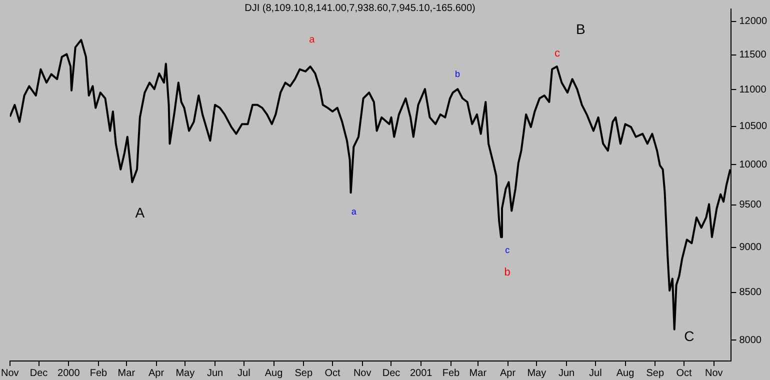 The height and width of the screenshot is (380, 770). Describe the element at coordinates (421, 373) in the screenshot. I see `x-tick-label: 2001` at that location.